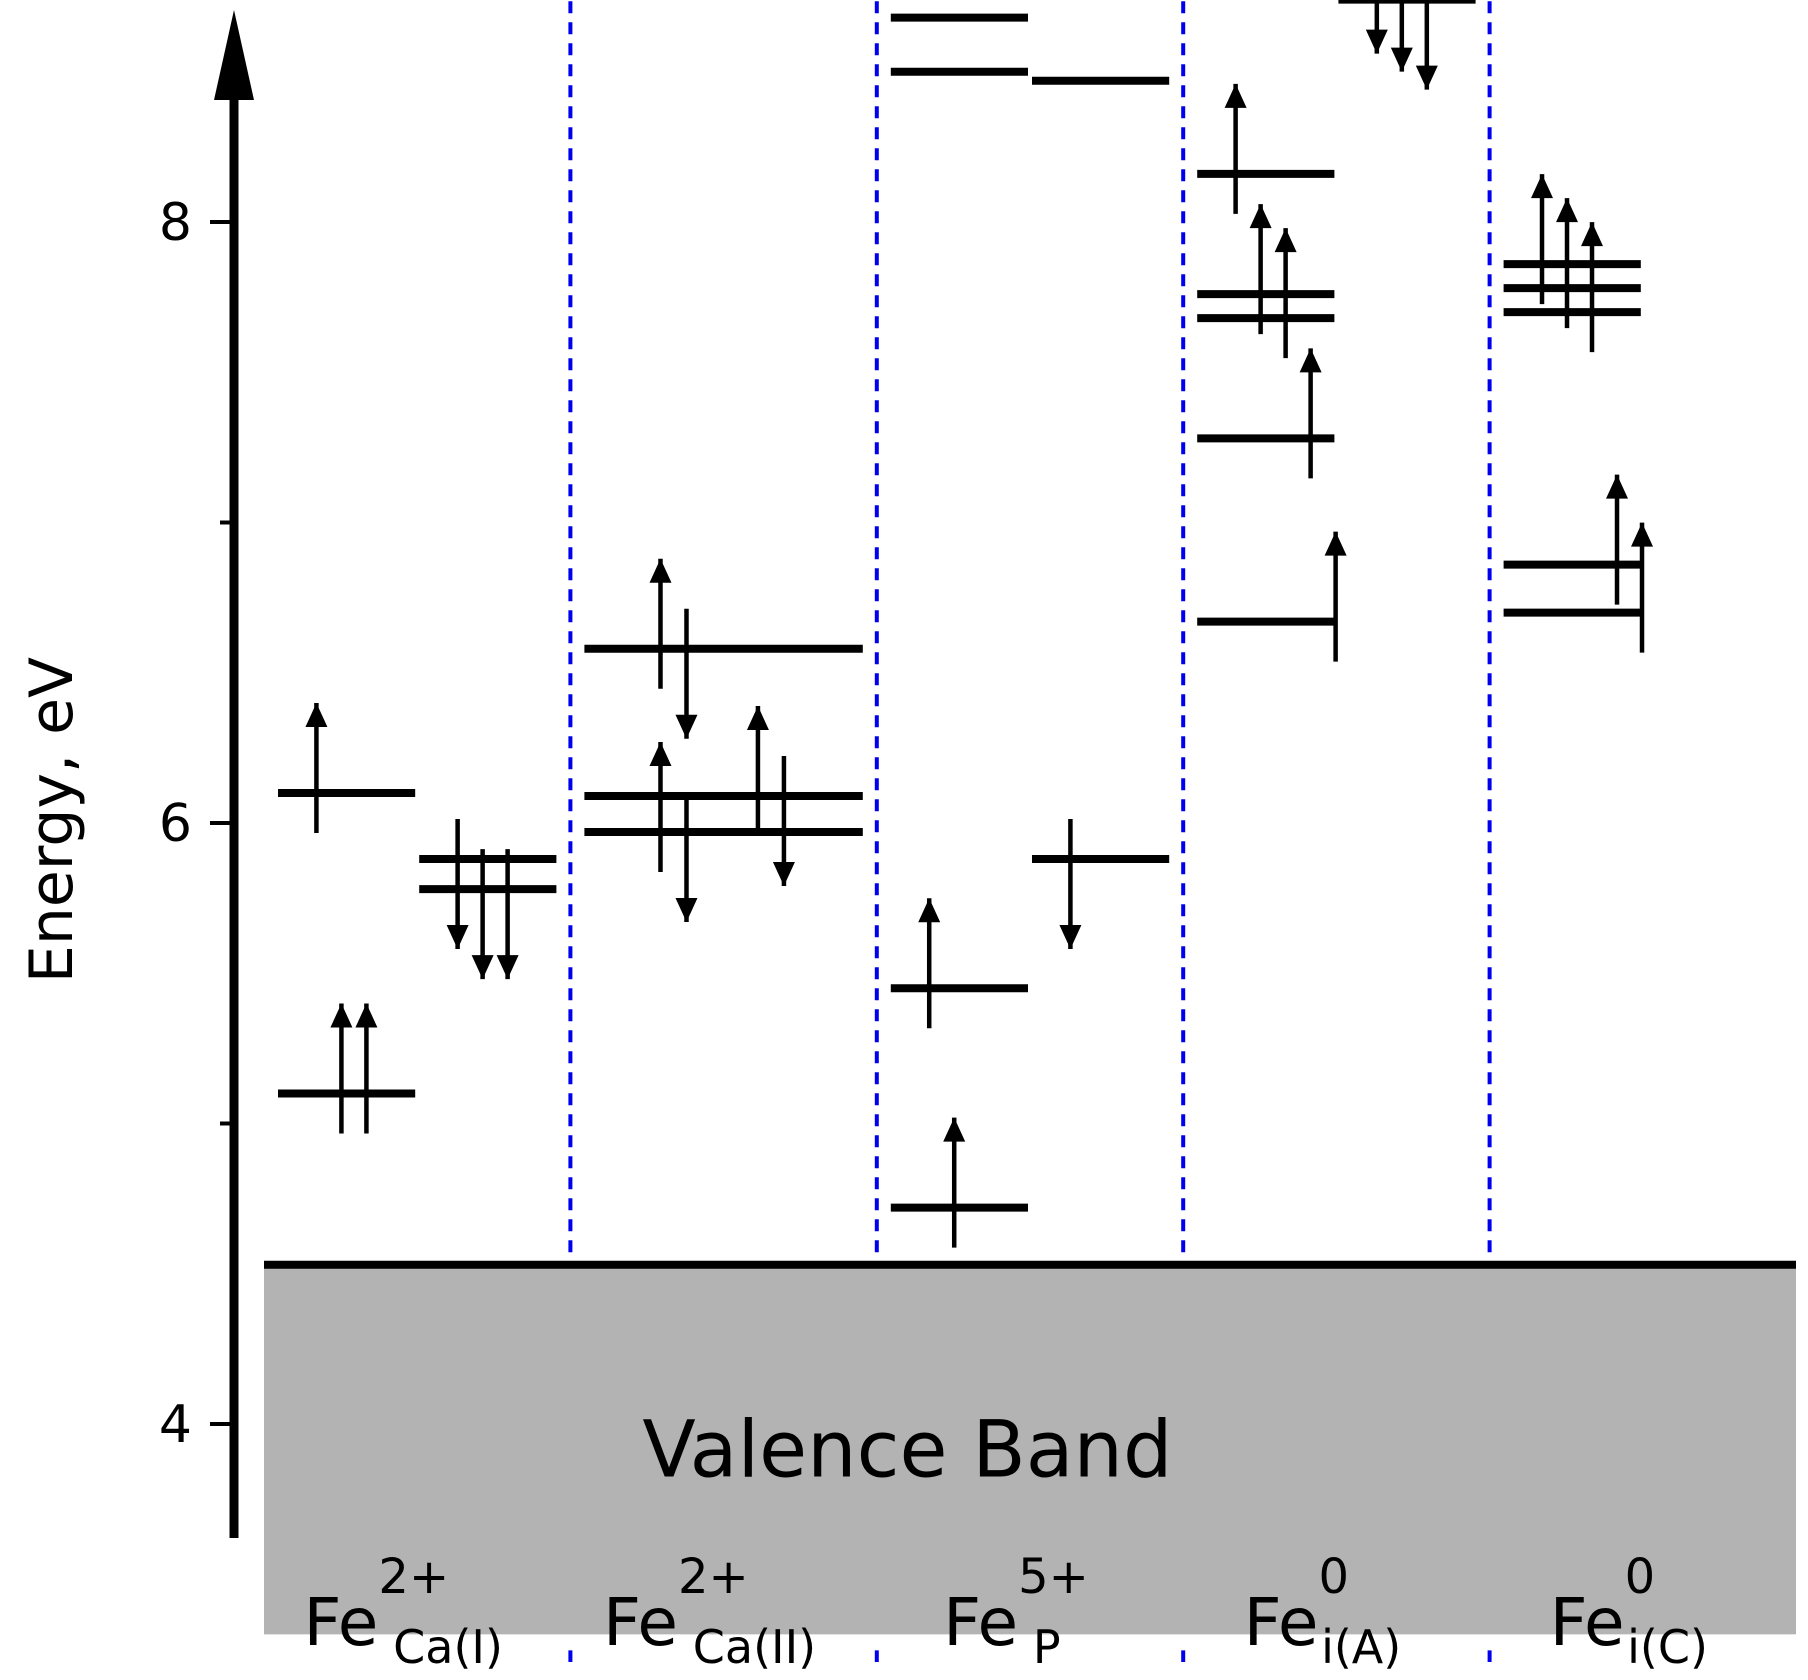 This screenshot has height=1680, width=1808. I want to click on tick-label: 4, so click(175, 1425).